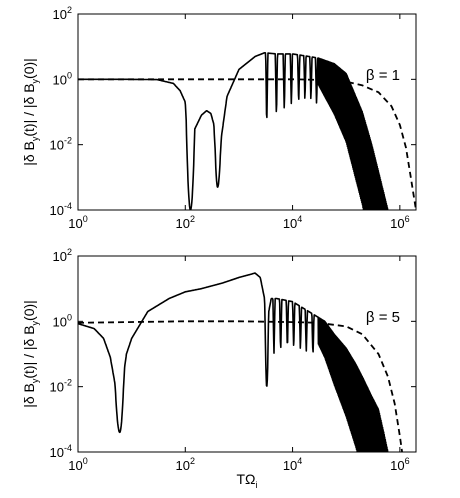  I want to click on beta-annotation: β = 5, so click(383, 317).